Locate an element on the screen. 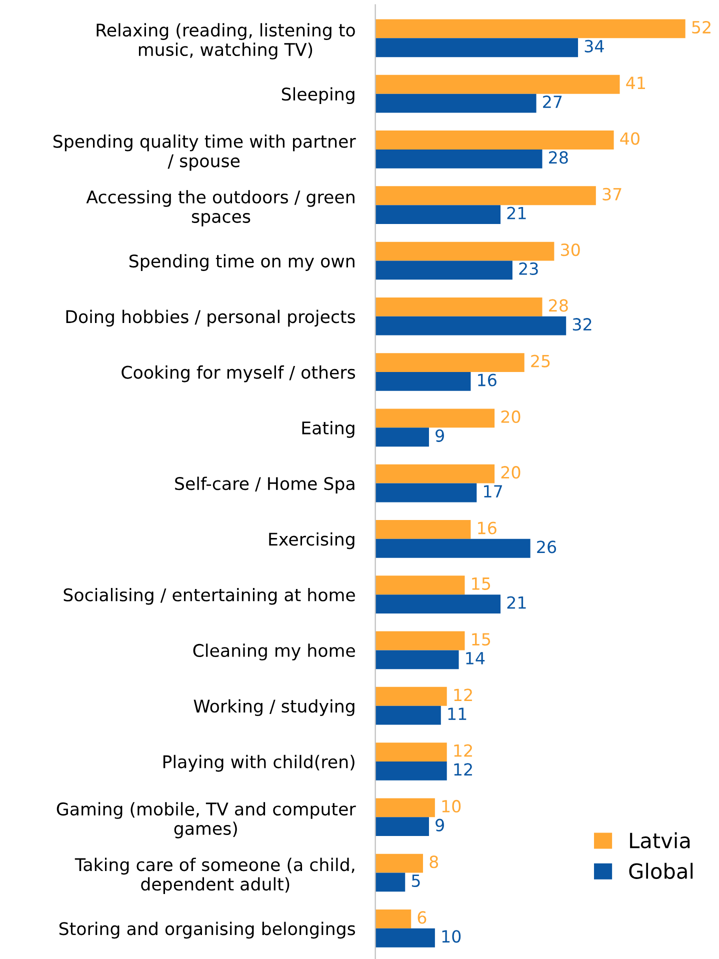  data-label: 17 is located at coordinates (493, 491).